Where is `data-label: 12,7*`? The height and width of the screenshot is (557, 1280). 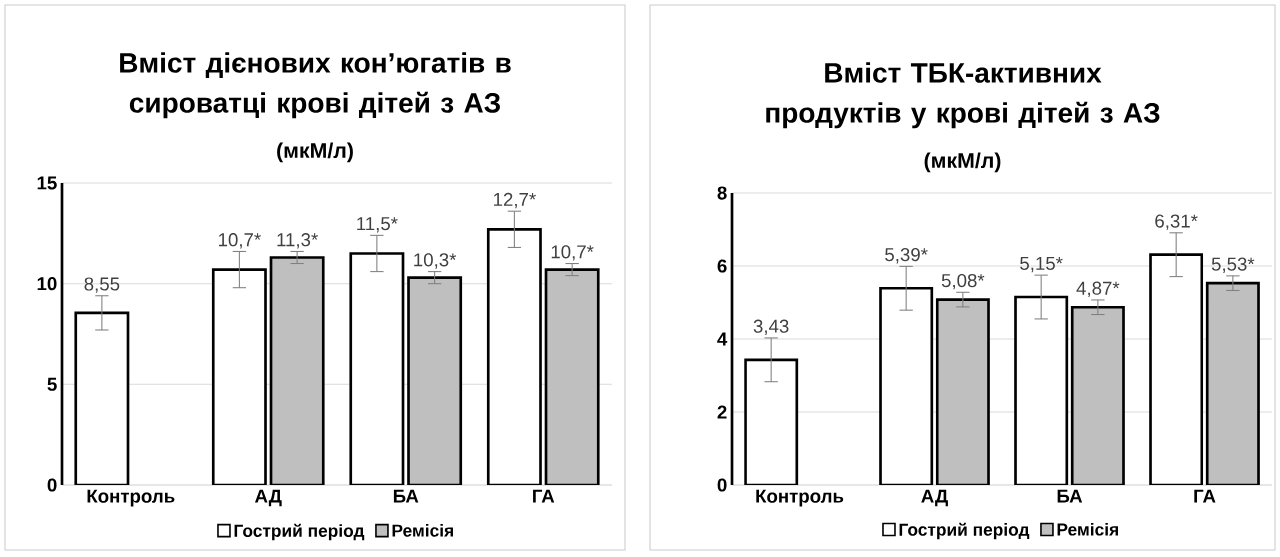 data-label: 12,7* is located at coordinates (515, 200).